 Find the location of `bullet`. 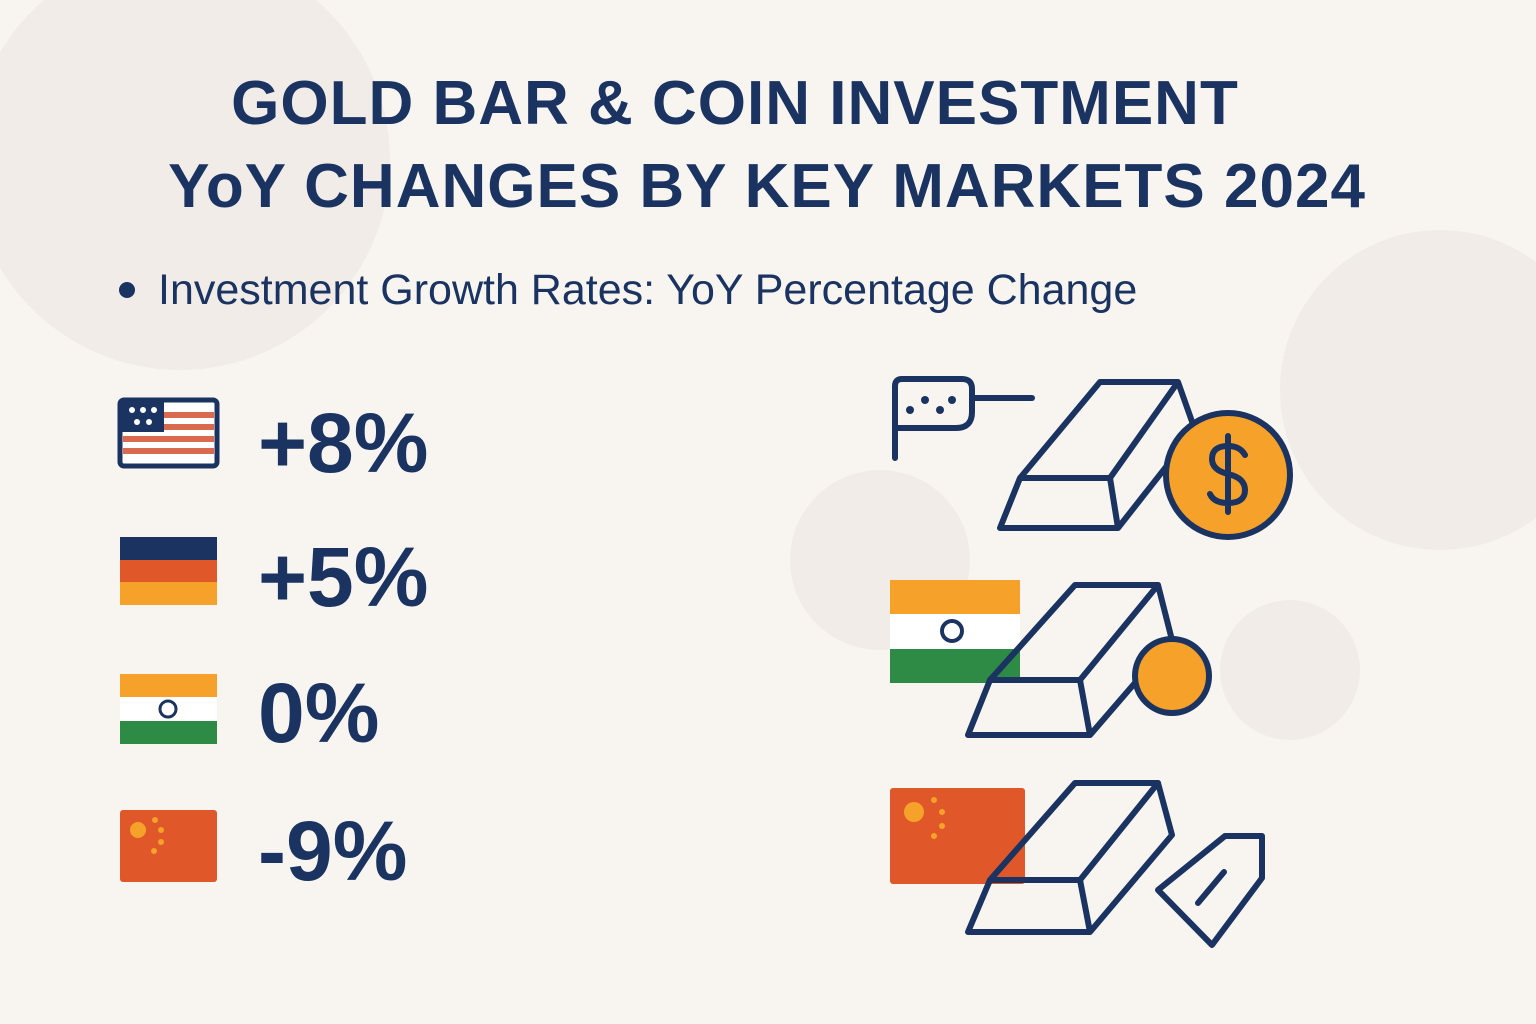

bullet is located at coordinates (127, 290).